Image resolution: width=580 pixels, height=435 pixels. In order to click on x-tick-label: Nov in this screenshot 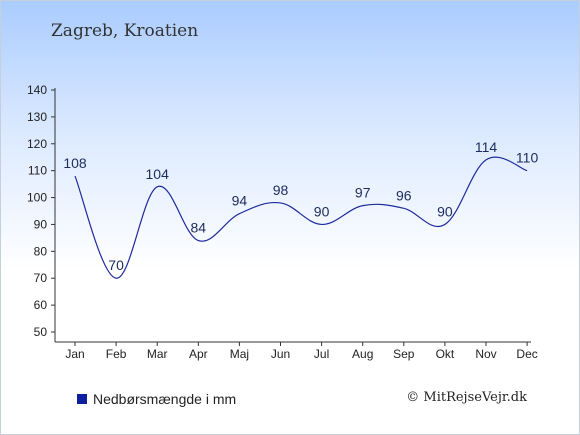, I will do `click(485, 354)`.